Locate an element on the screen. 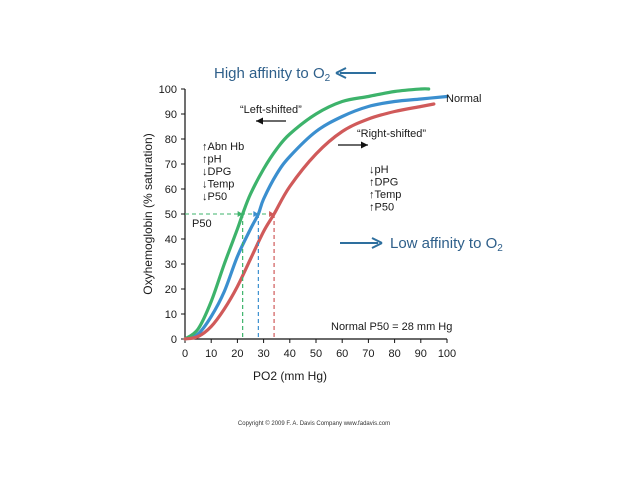 The width and height of the screenshot is (638, 478). right-shift-factors: ↓pH↑DPG↑Temp↑P50 is located at coordinates (385, 189).